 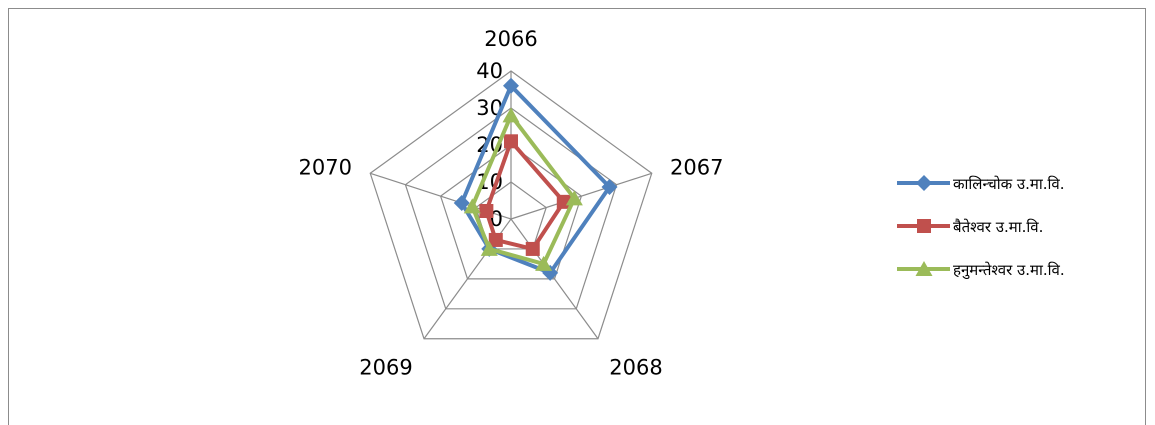 What do you see at coordinates (510, 39) in the screenshot?
I see `category-label-2066: 2066` at bounding box center [510, 39].